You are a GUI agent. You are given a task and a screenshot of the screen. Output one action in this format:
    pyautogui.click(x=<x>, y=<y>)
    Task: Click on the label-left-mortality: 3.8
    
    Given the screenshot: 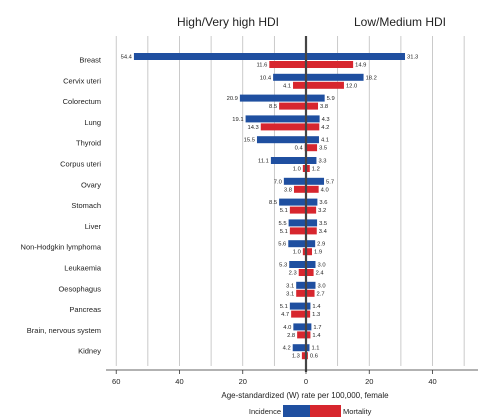 What is the action you would take?
    pyautogui.click(x=288, y=190)
    